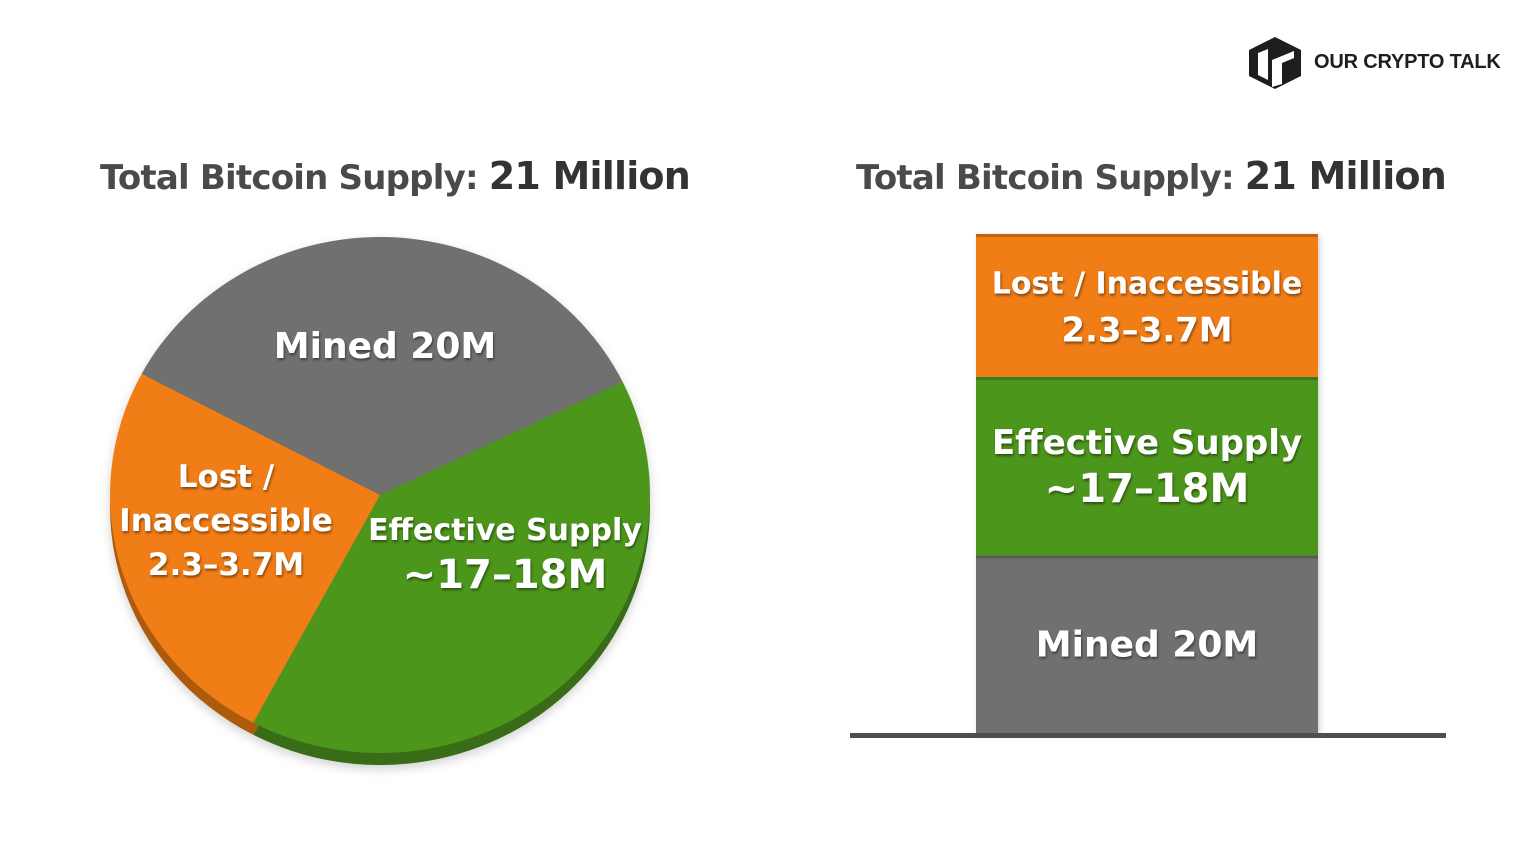  I want to click on bar-label-line: Mined 20M, so click(1147, 645).